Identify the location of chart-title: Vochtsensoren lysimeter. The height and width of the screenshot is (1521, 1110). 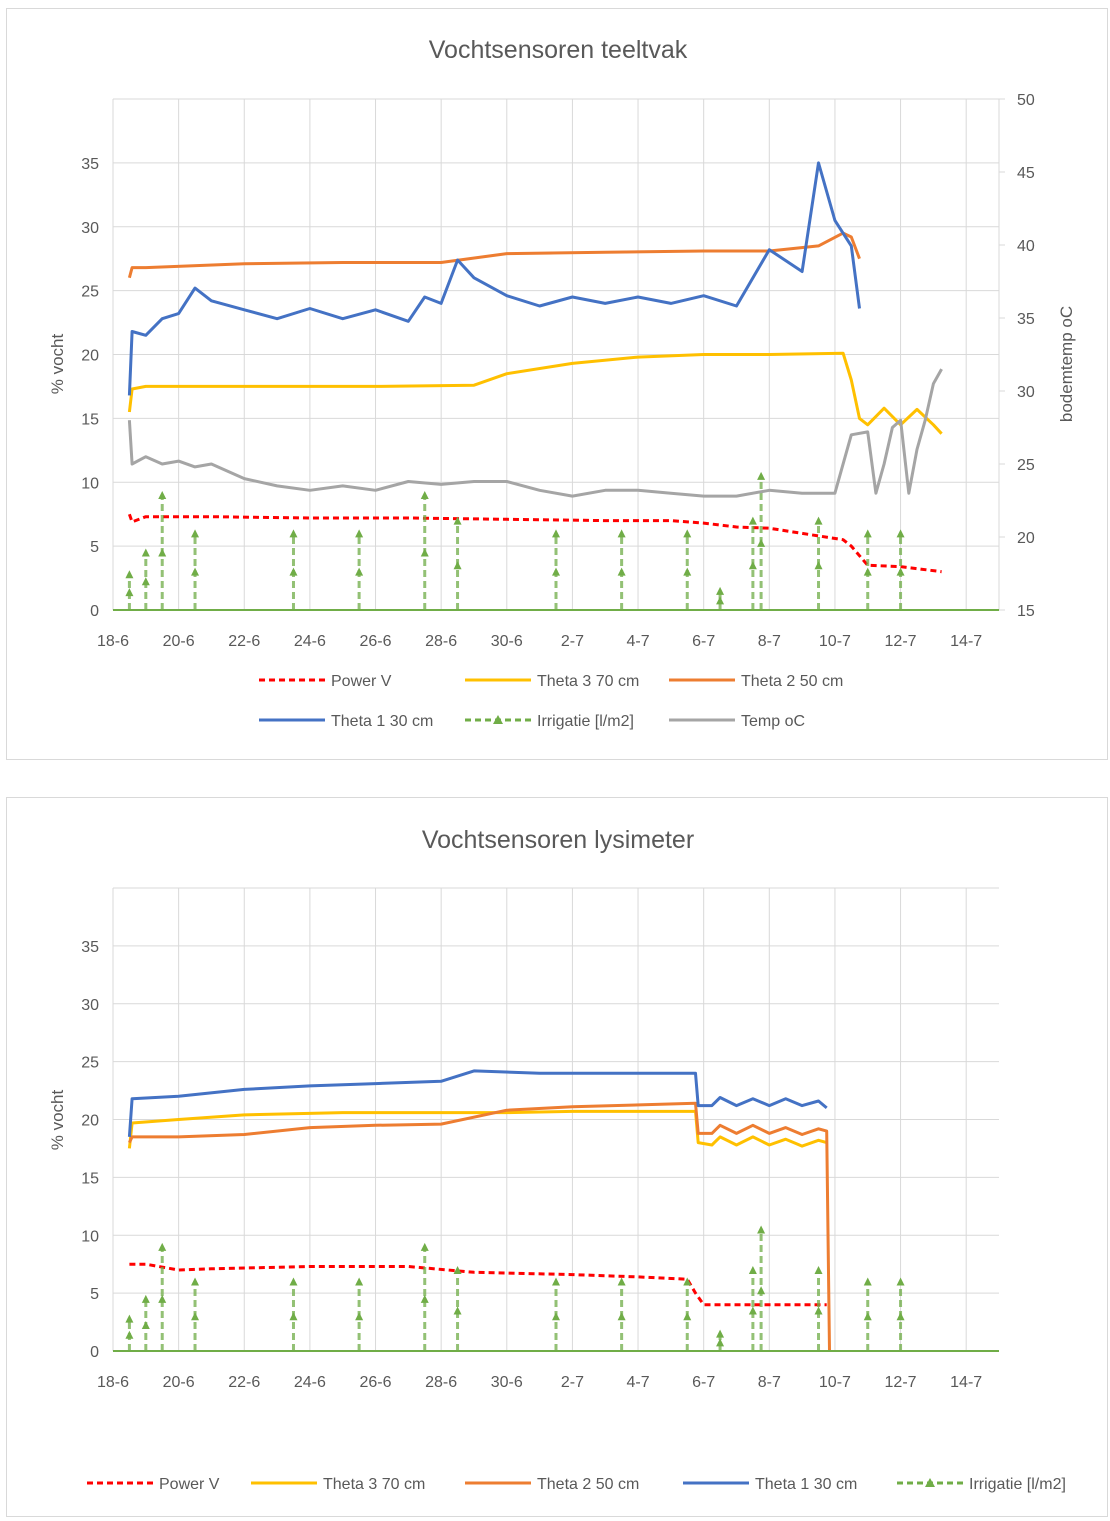
(558, 840).